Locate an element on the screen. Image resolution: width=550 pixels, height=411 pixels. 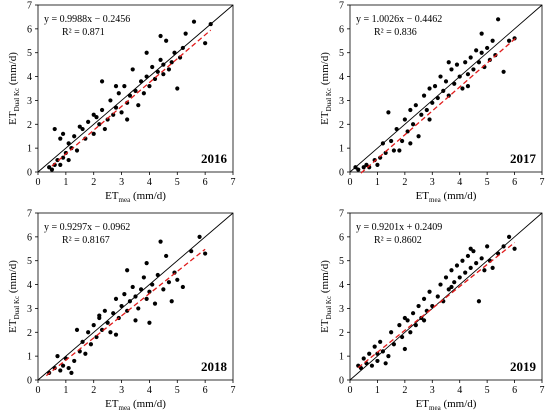
regression-equation: y = 1.0026x − 0.4462 is located at coordinates (399, 19).